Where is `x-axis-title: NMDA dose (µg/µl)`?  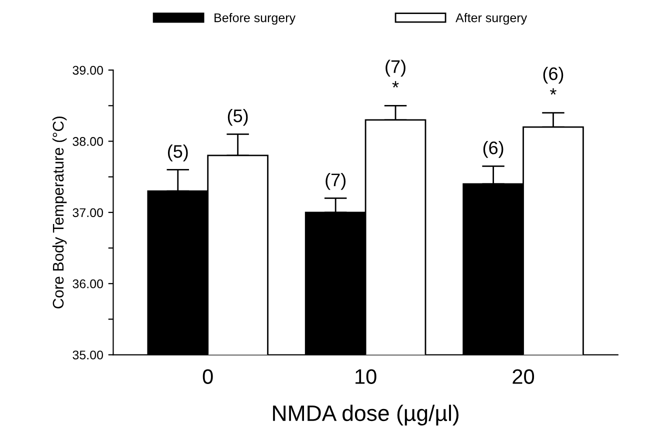
x-axis-title: NMDA dose (µg/µl) is located at coordinates (365, 415).